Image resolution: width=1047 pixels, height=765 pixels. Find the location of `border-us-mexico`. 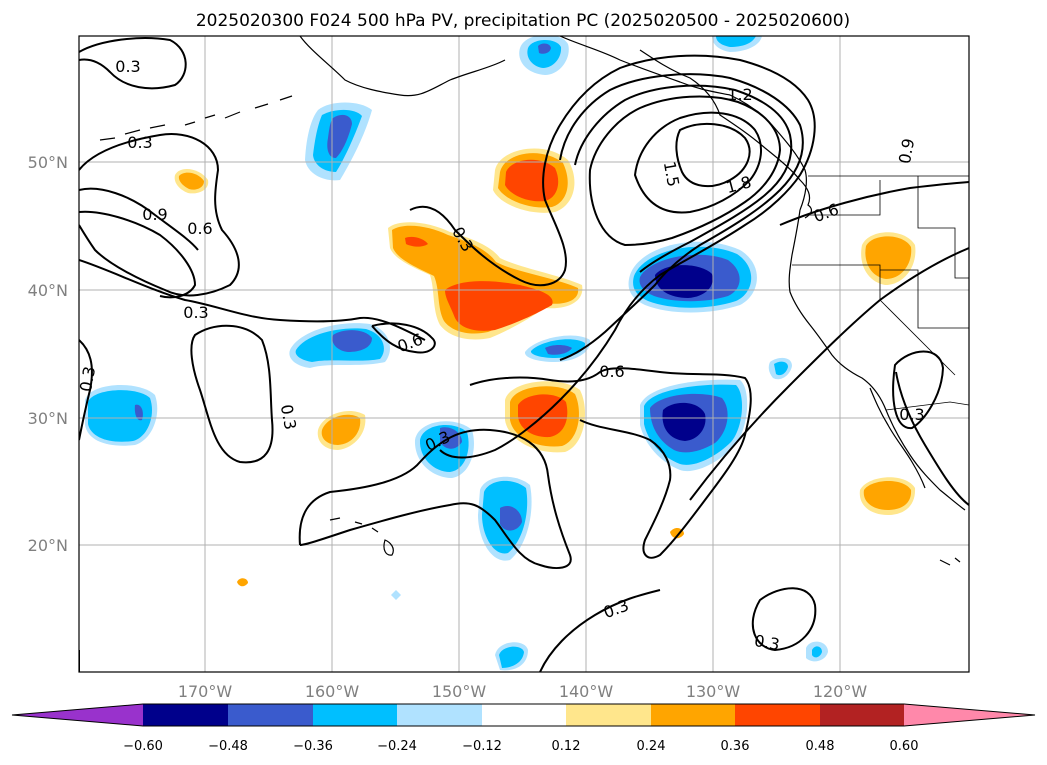

border-us-mexico is located at coordinates (927, 406).